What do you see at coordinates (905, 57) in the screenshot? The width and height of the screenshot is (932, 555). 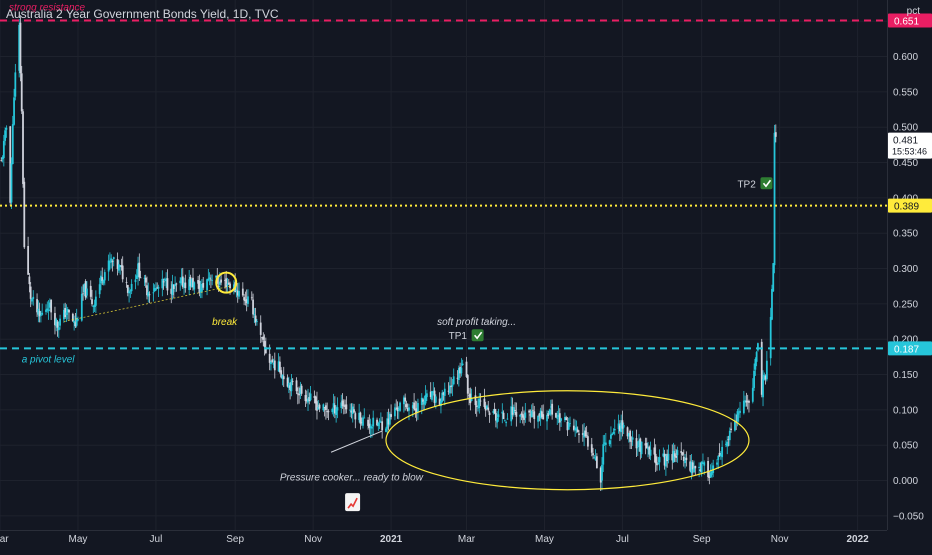 I see `y-tick-label: 0.600` at bounding box center [905, 57].